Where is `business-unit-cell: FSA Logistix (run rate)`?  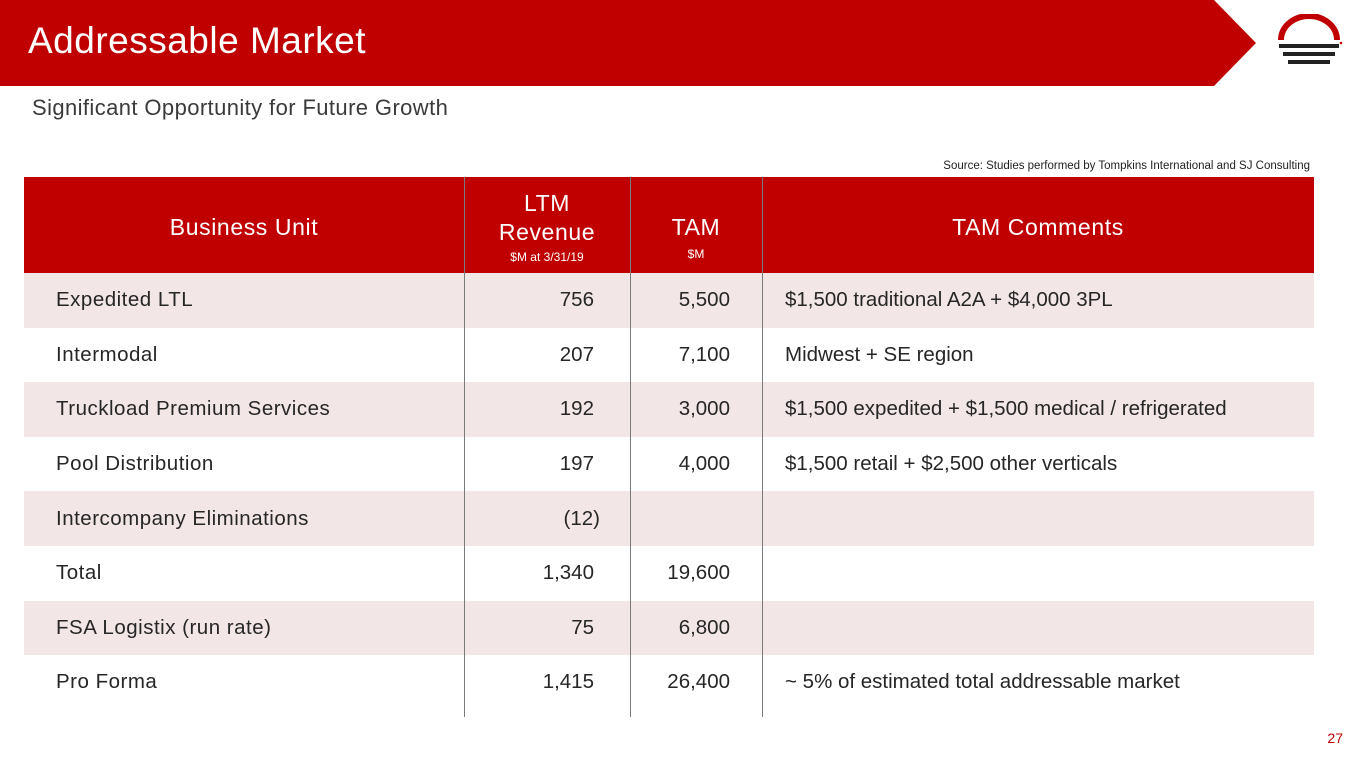
business-unit-cell: FSA Logistix (run rate) is located at coordinates (164, 627).